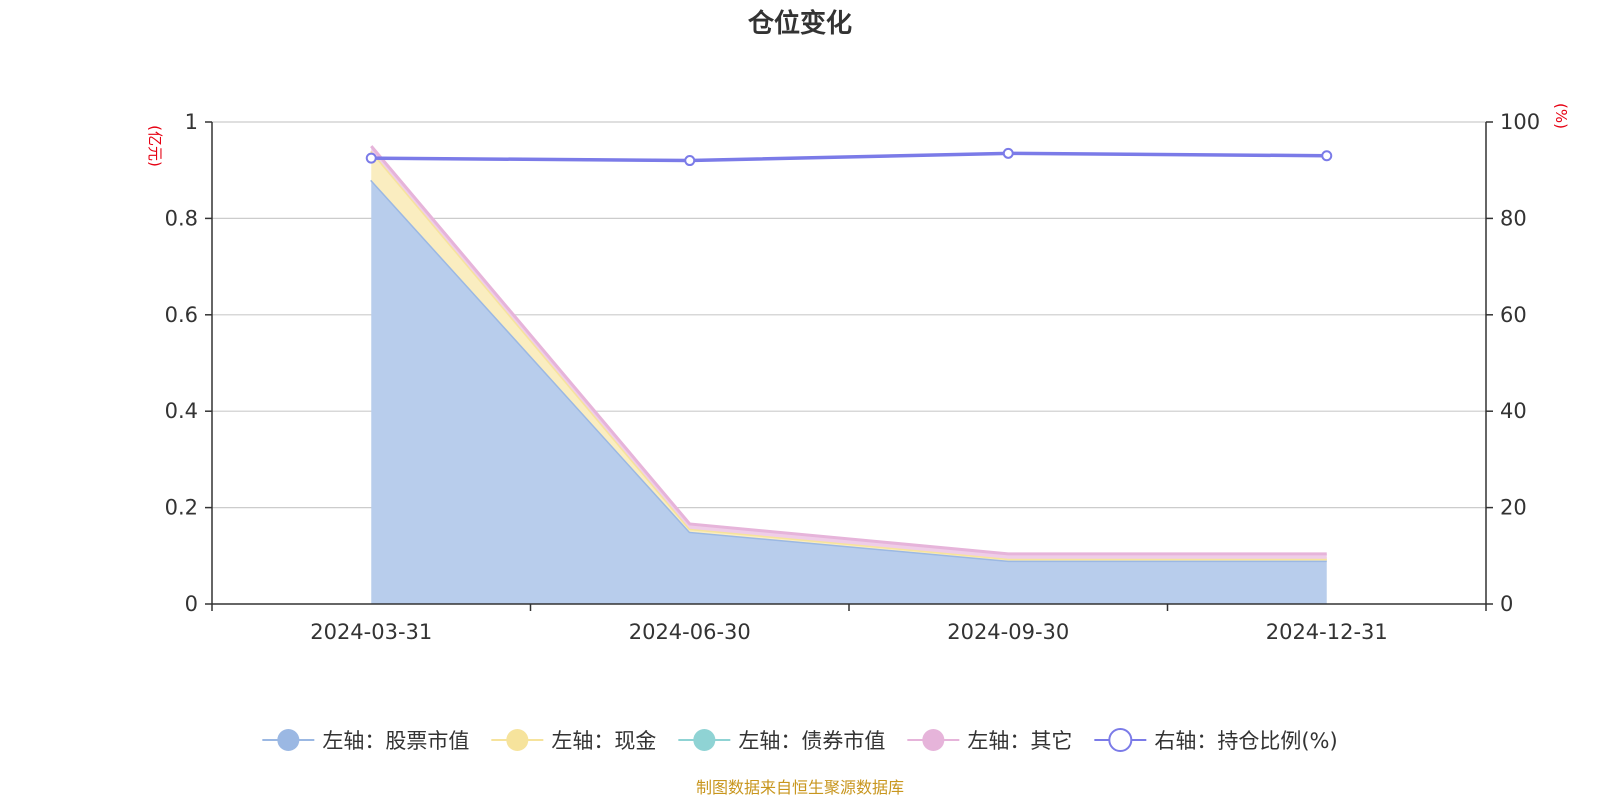 The width and height of the screenshot is (1600, 800). Describe the element at coordinates (1019, 741) in the screenshot. I see `legend-item-label: 左轴：其它` at that location.